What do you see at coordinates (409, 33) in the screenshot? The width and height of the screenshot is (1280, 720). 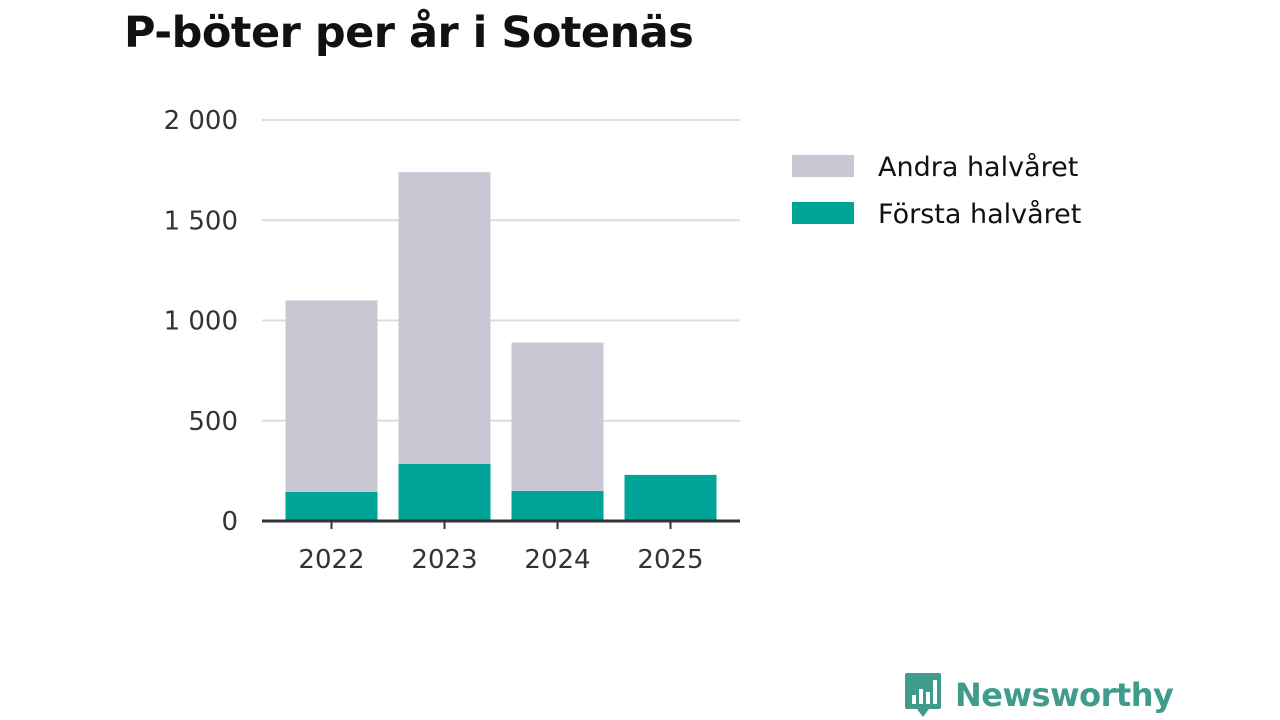 I see `chart-title: P-böter per år i Sotenäs` at bounding box center [409, 33].